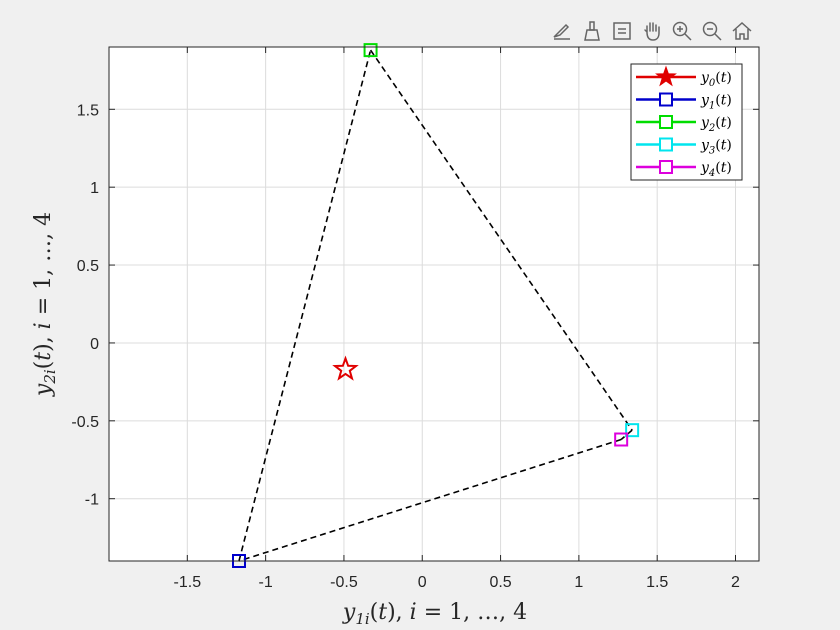 The width and height of the screenshot is (840, 630). Describe the element at coordinates (716, 124) in the screenshot. I see `legend-label: y2(t)` at that location.